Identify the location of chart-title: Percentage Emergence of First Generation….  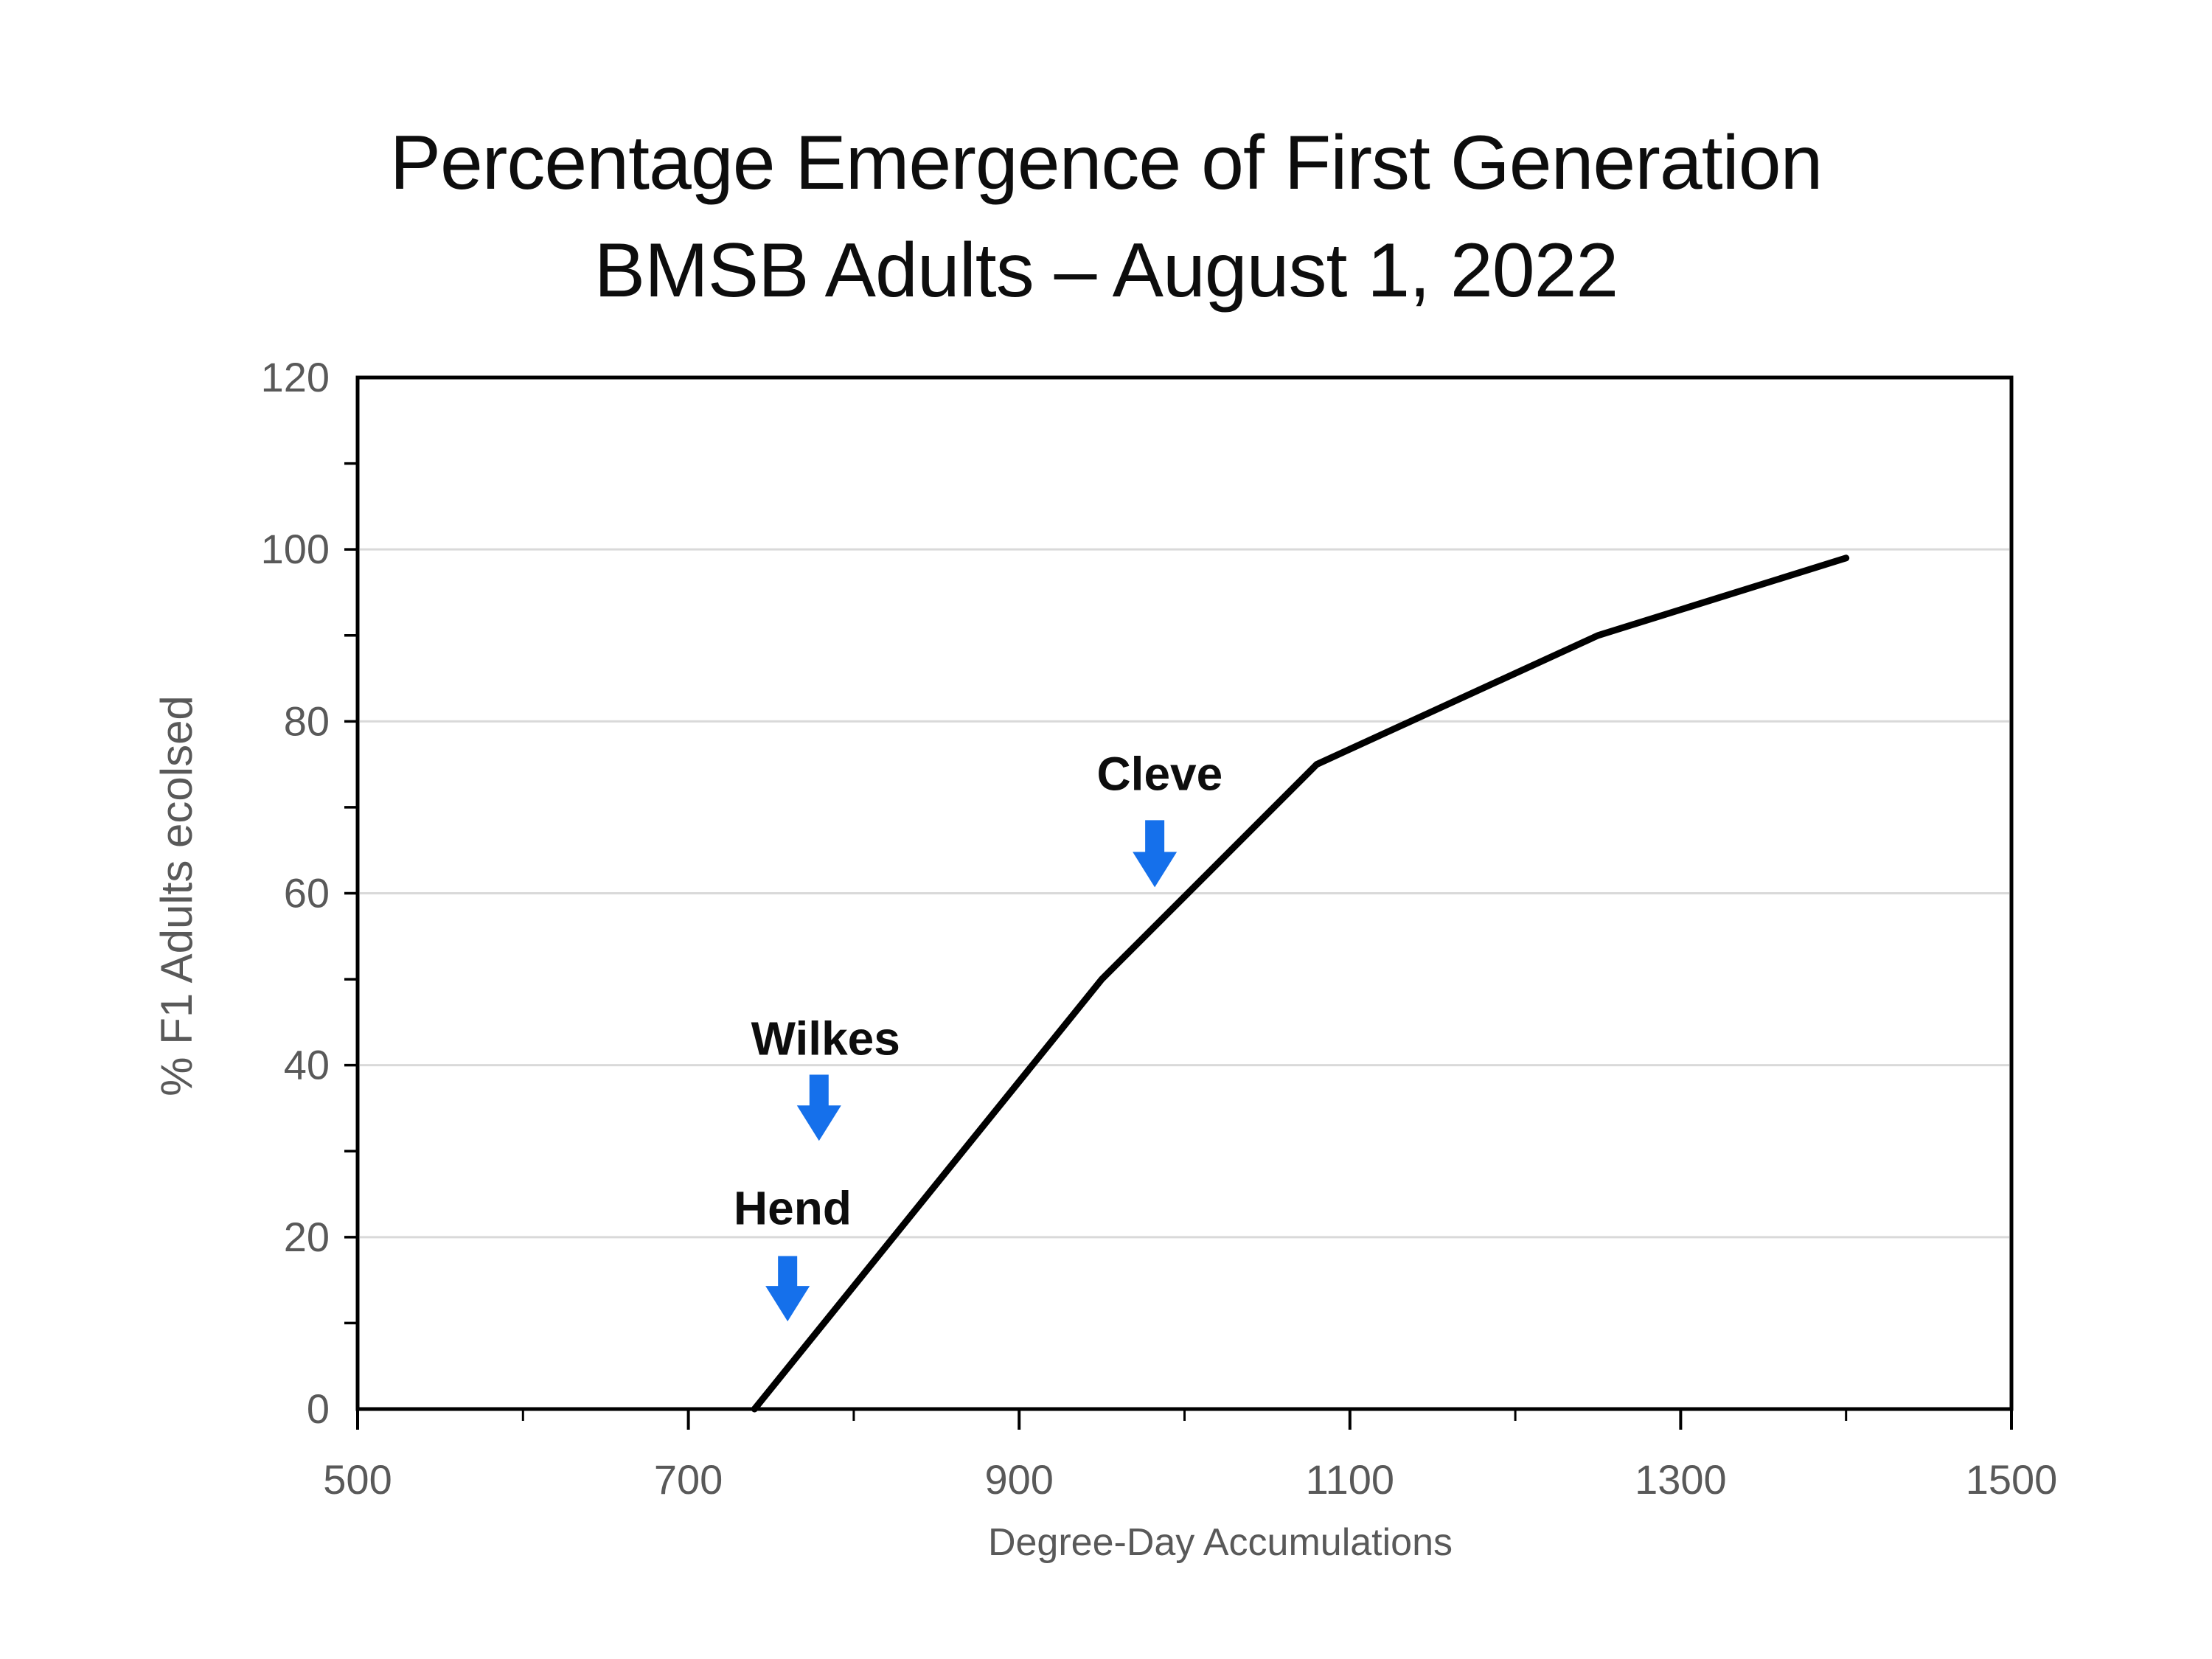
(1106, 216).